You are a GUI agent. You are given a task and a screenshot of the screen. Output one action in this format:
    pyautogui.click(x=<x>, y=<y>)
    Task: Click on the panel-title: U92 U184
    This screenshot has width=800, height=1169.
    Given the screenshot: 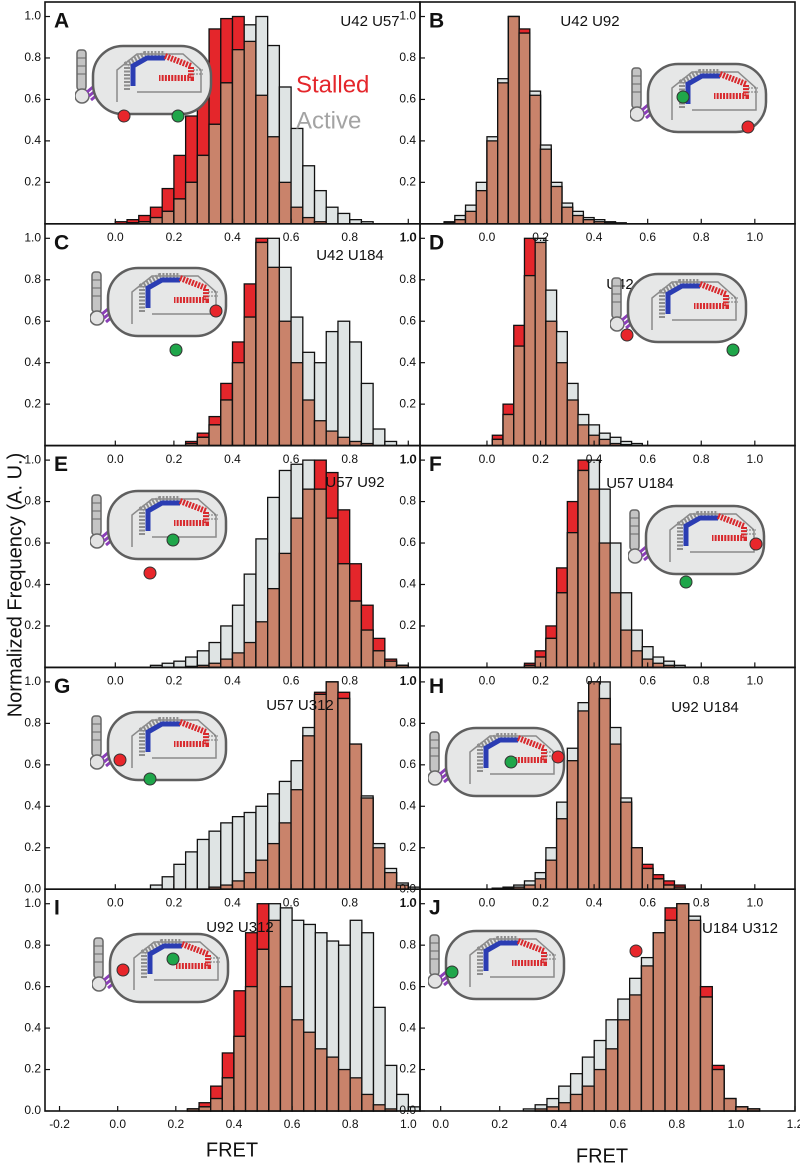 What is the action you would take?
    pyautogui.click(x=705, y=707)
    